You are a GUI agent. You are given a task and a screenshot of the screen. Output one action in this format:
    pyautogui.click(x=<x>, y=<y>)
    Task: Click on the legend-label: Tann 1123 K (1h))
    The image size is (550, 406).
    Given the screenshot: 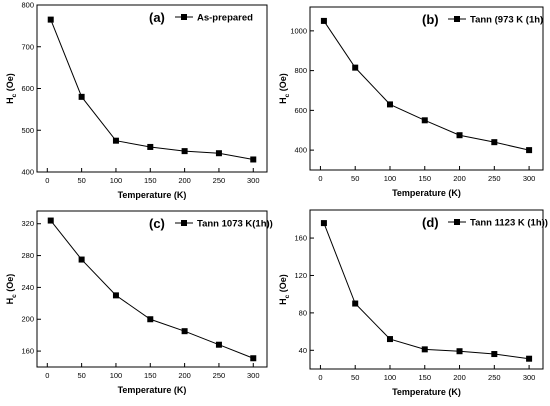 What is the action you would take?
    pyautogui.click(x=509, y=223)
    